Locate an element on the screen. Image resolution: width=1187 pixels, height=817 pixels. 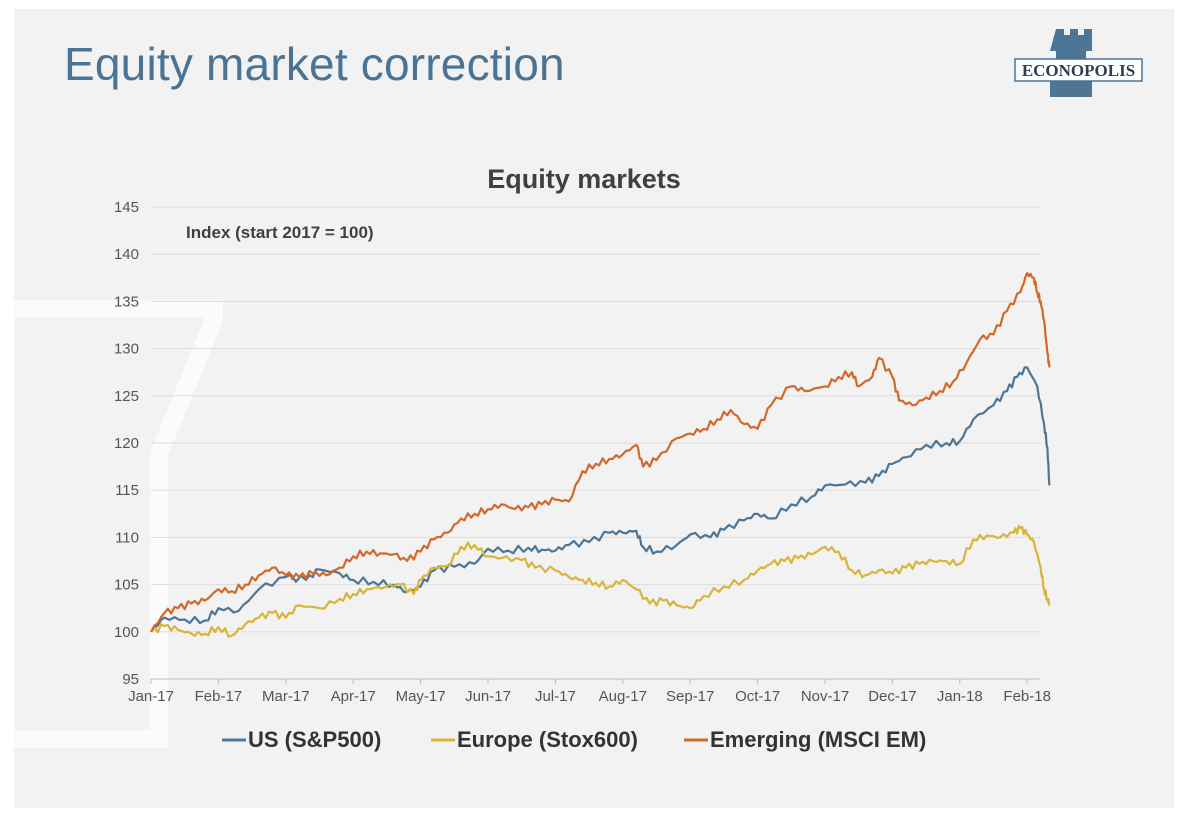
y-tick-label: 100 is located at coordinates (126, 632).